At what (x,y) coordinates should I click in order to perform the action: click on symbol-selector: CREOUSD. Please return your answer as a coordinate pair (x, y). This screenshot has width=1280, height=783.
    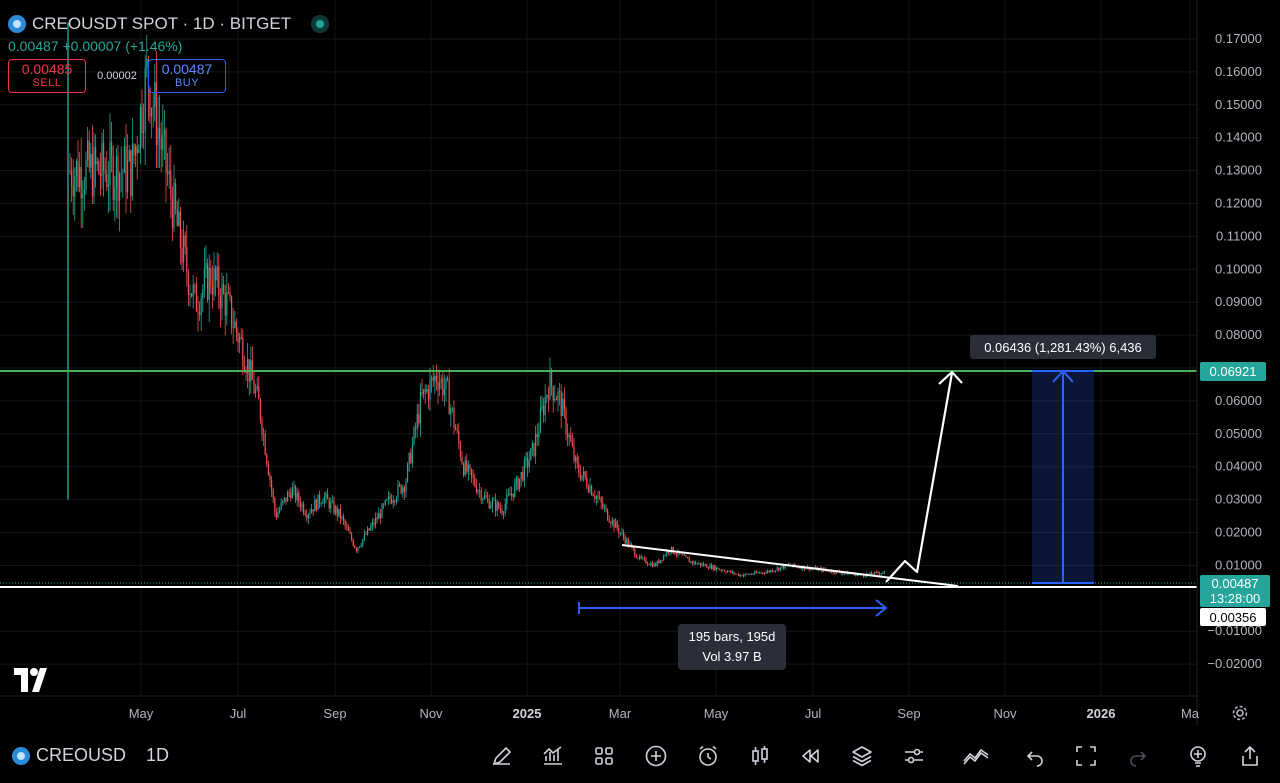
    Looking at the image, I should click on (69, 755).